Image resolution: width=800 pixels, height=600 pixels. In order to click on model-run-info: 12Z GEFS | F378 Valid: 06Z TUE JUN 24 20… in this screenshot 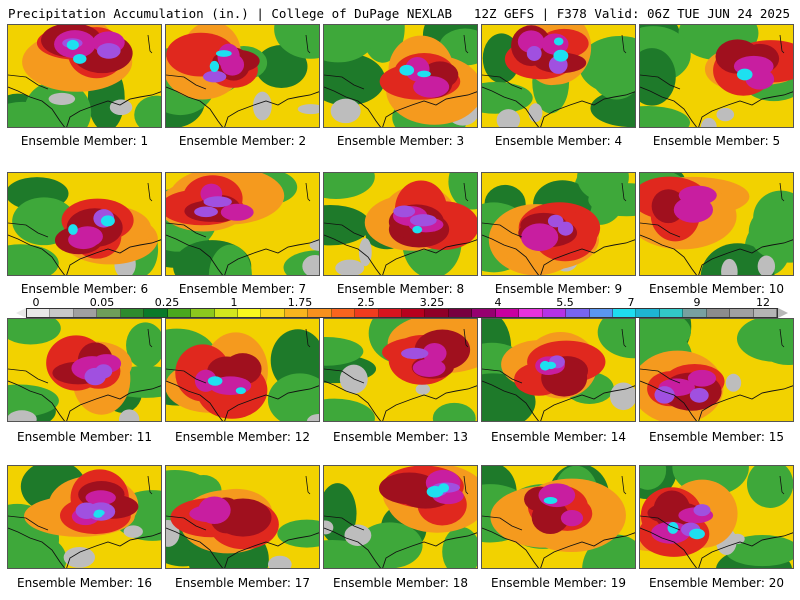, I will do `click(631, 13)`.